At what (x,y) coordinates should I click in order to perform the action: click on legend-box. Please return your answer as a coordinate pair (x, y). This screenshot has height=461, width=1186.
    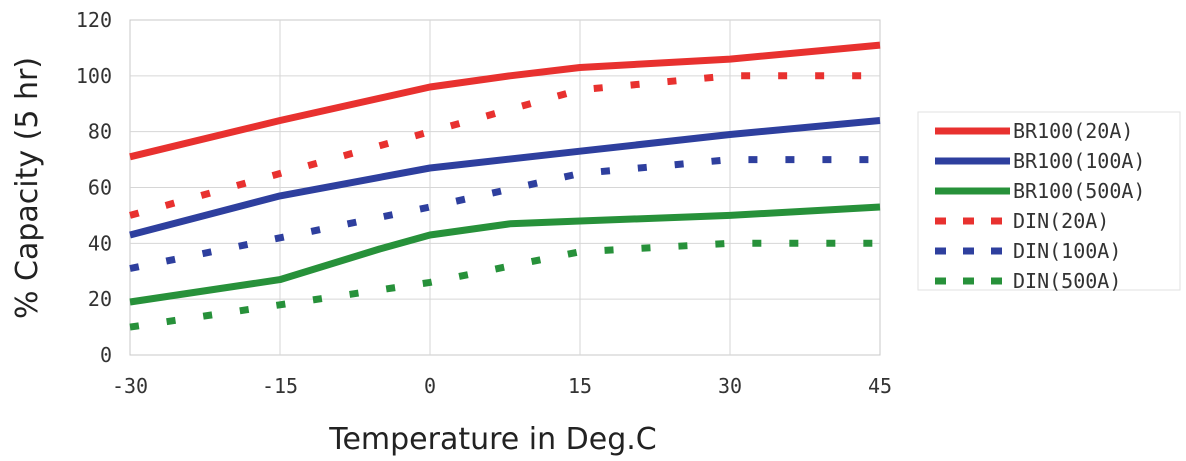
    Looking at the image, I should click on (1049, 201).